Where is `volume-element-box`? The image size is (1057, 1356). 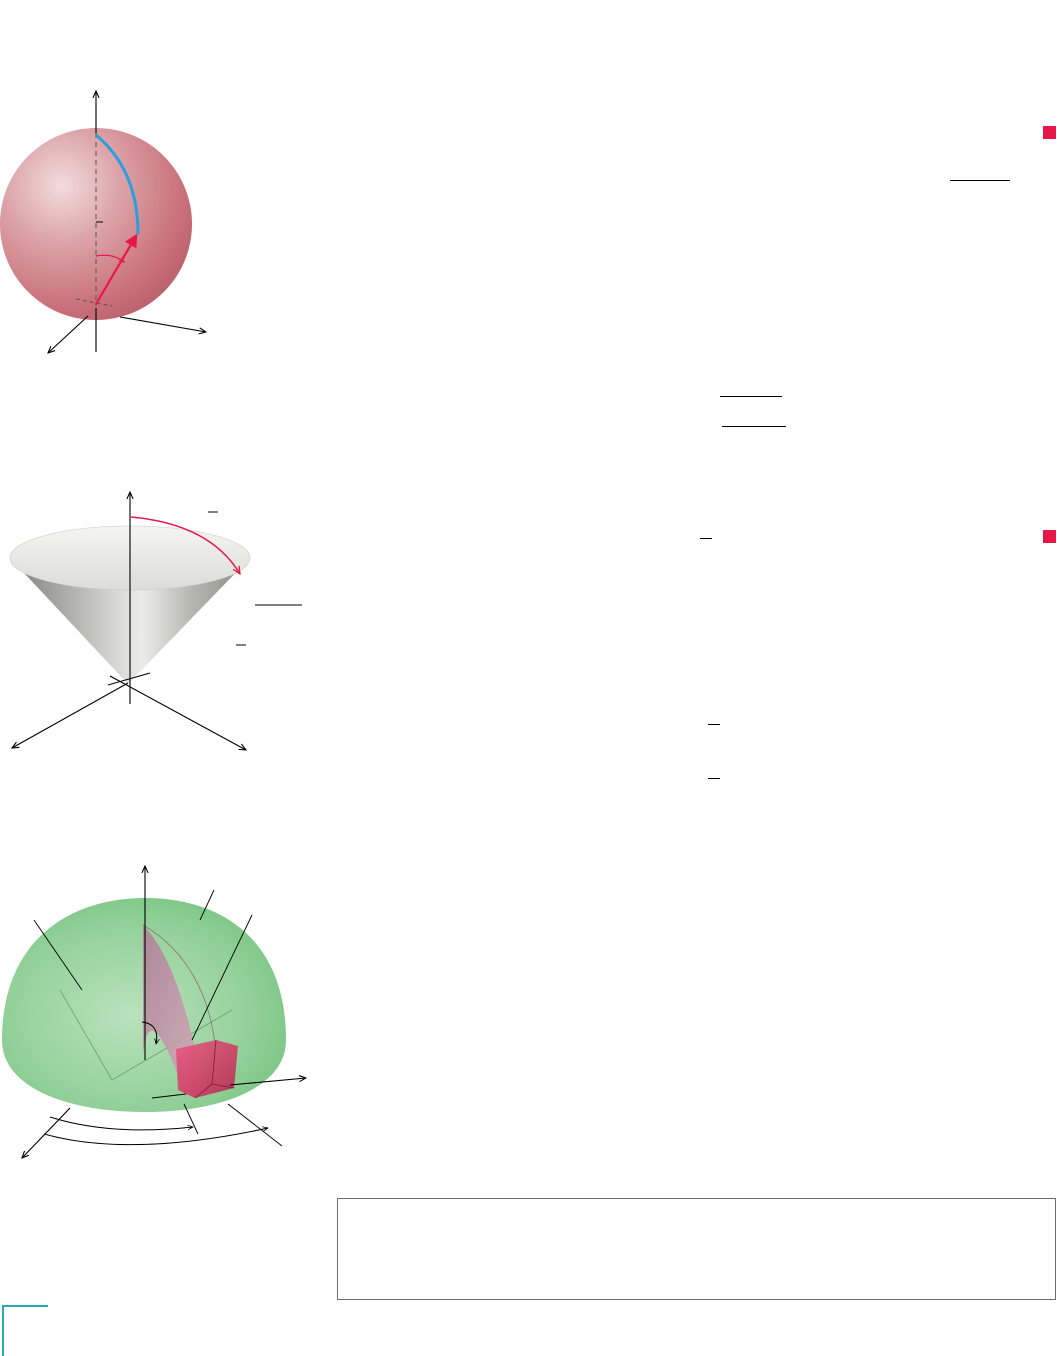 volume-element-box is located at coordinates (207, 1069).